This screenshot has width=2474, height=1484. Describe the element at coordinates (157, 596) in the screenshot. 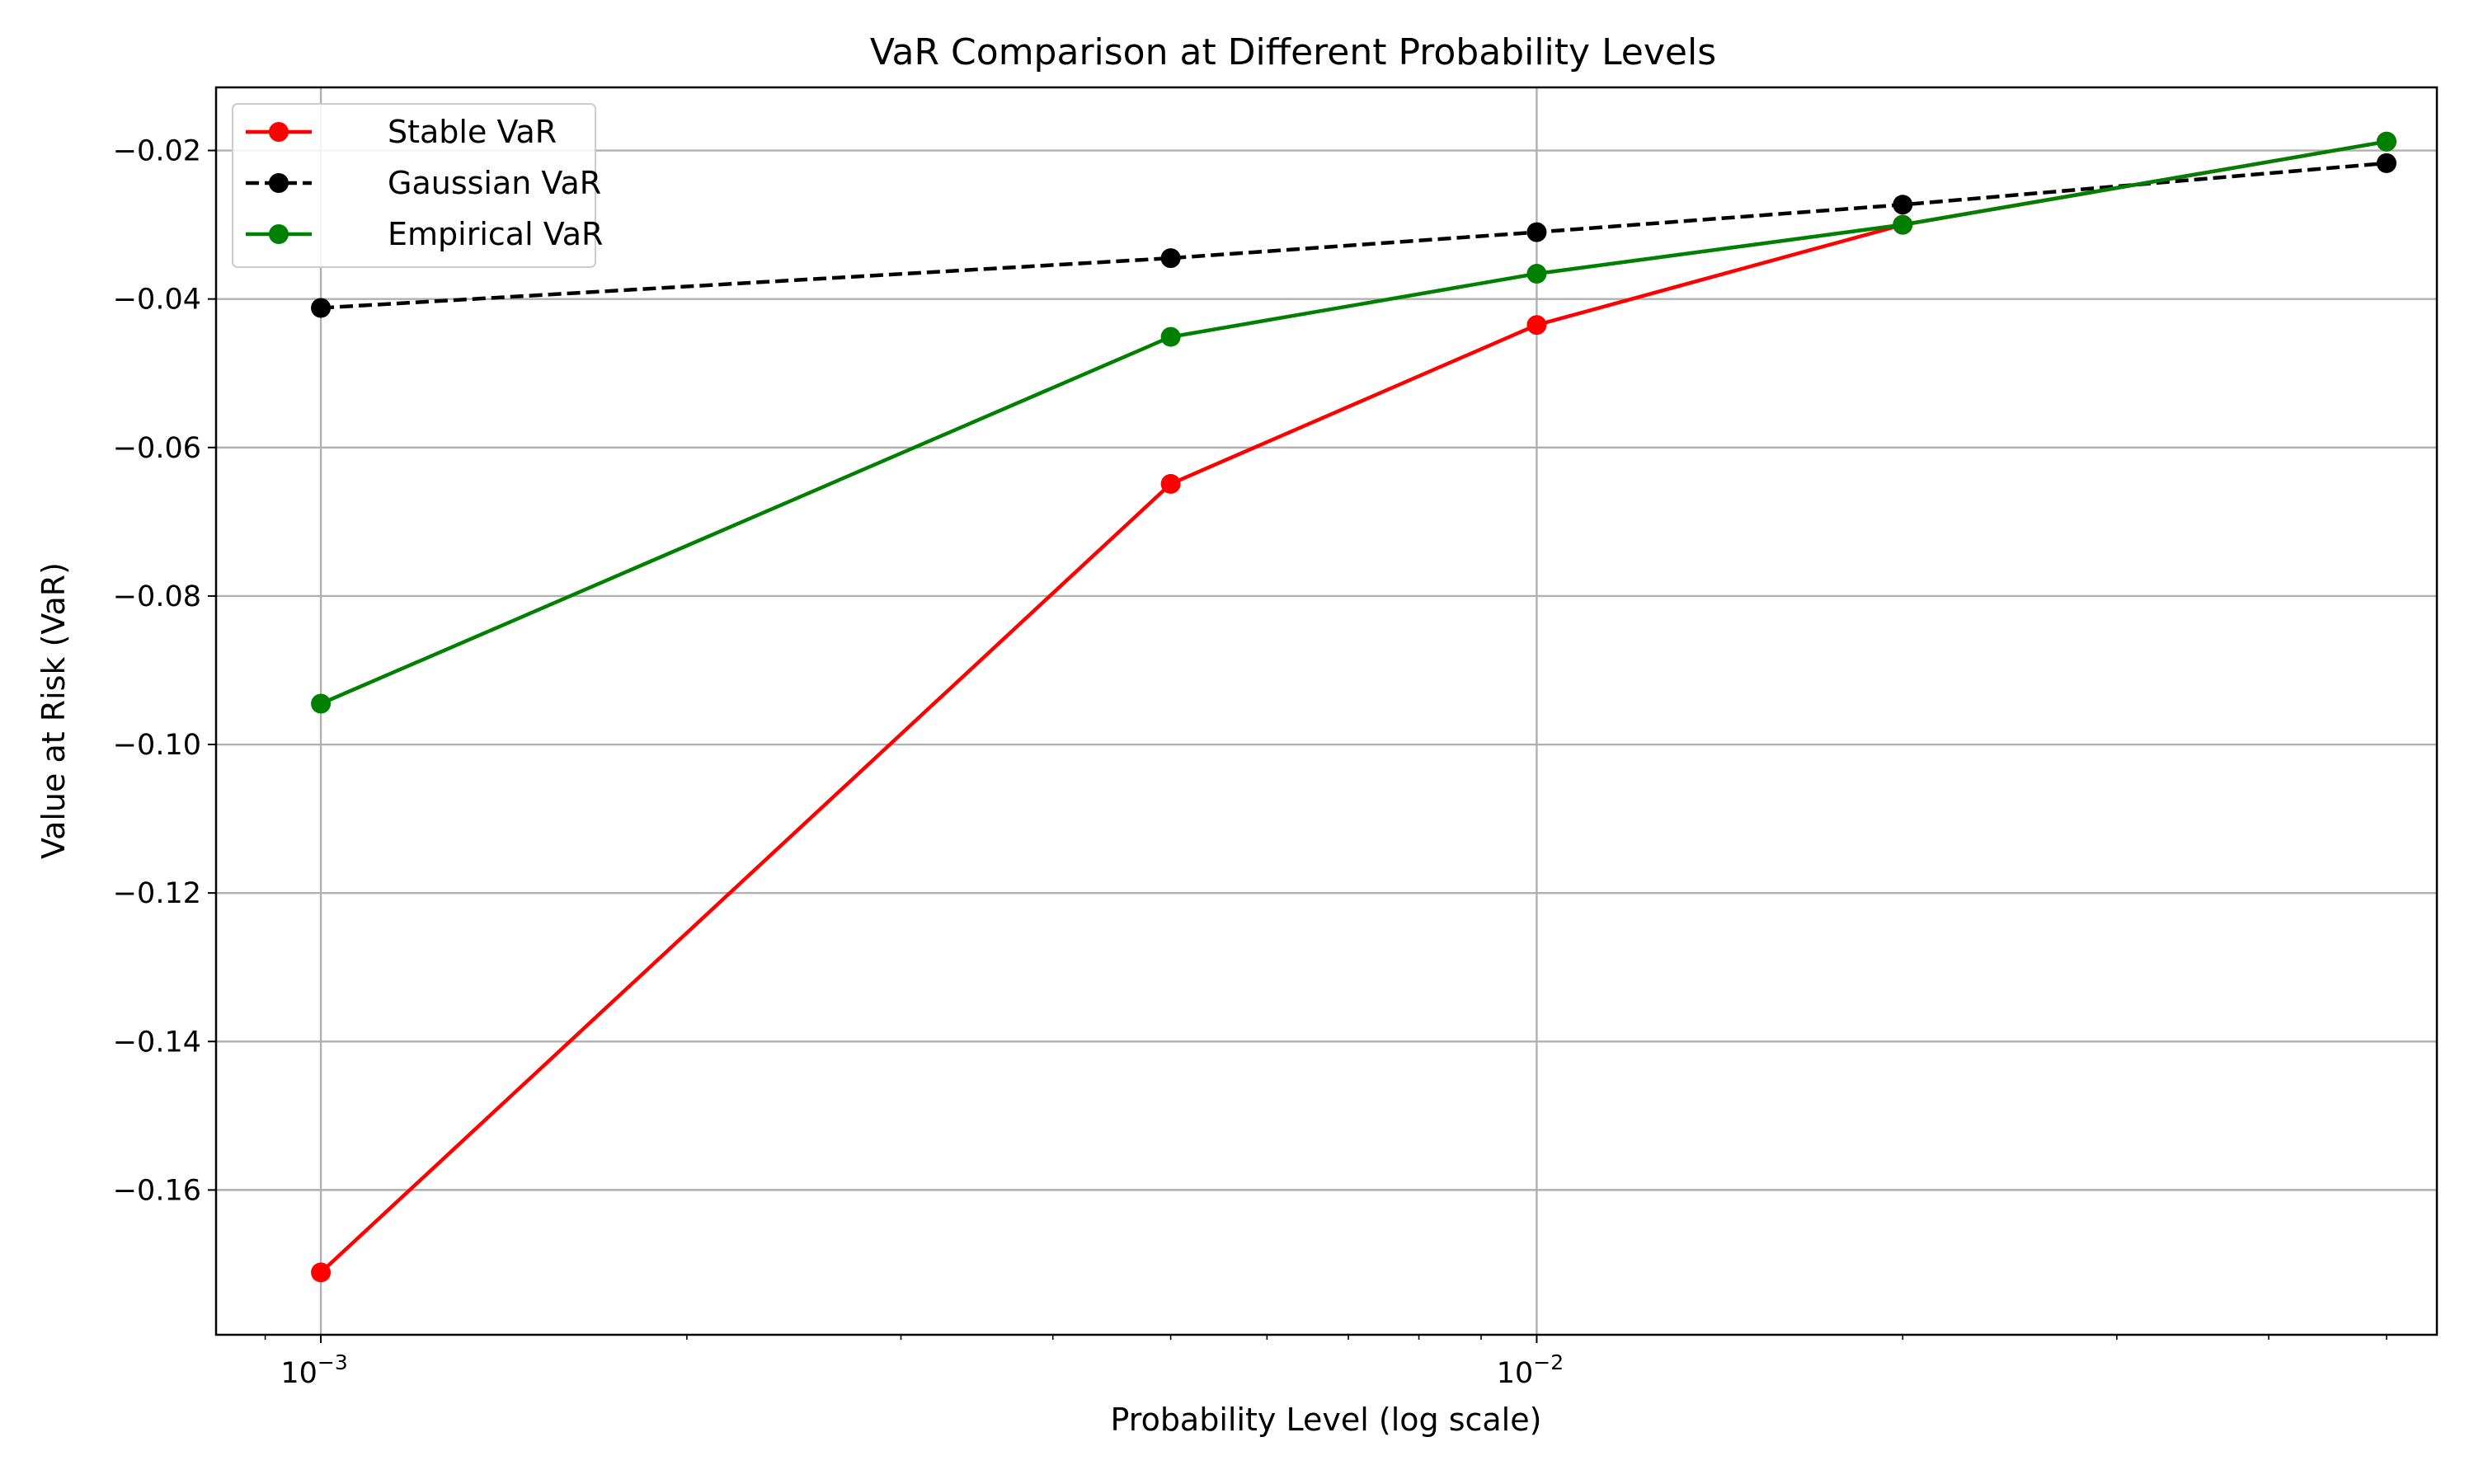

I see `y-tick-label: −0.08` at that location.